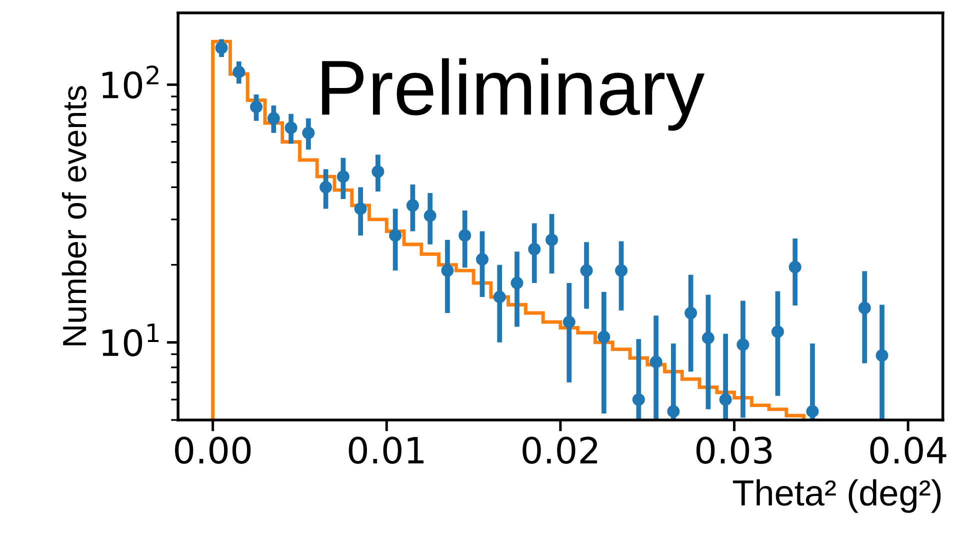 This screenshot has height=535, width=973. I want to click on x-tick-label: 0.01, so click(386, 450).